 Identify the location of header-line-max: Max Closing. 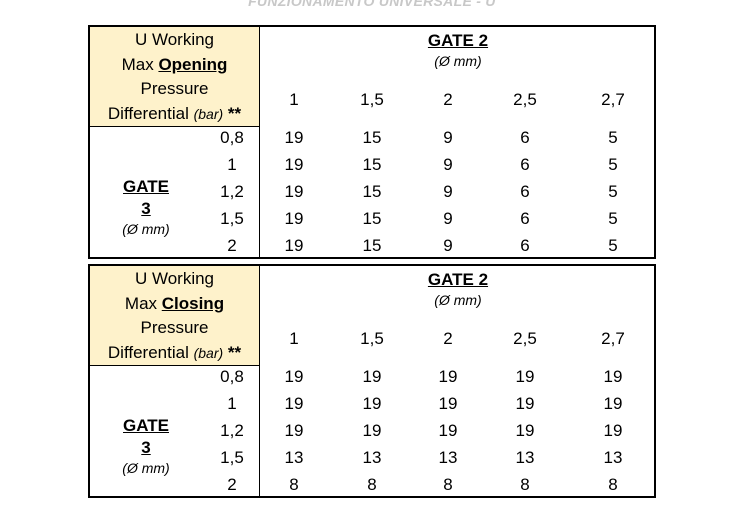
(174, 304).